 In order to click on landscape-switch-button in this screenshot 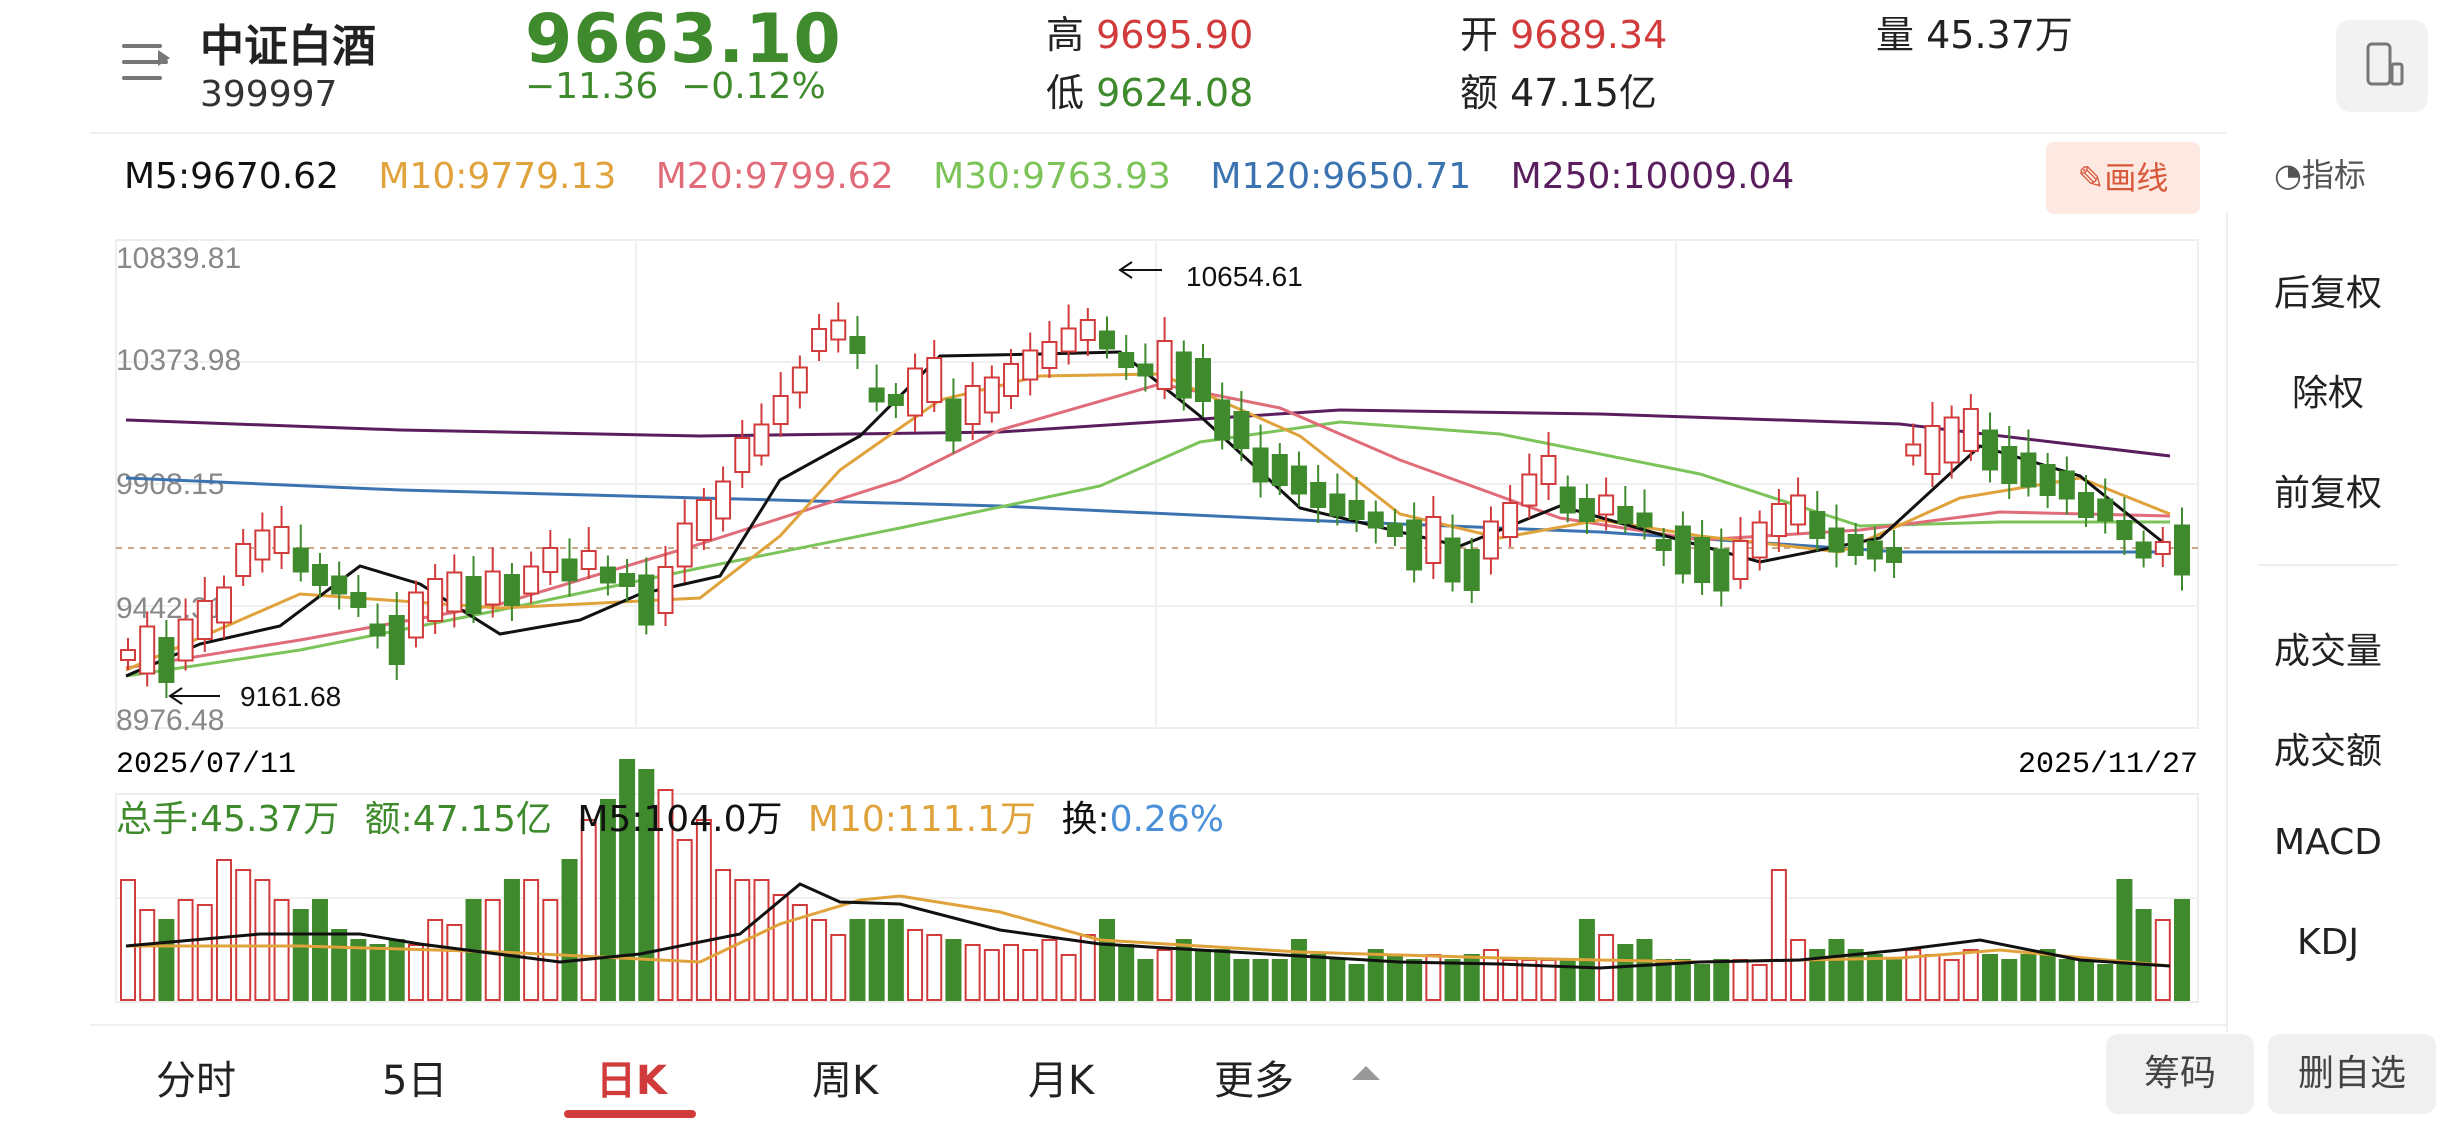, I will do `click(2382, 66)`.